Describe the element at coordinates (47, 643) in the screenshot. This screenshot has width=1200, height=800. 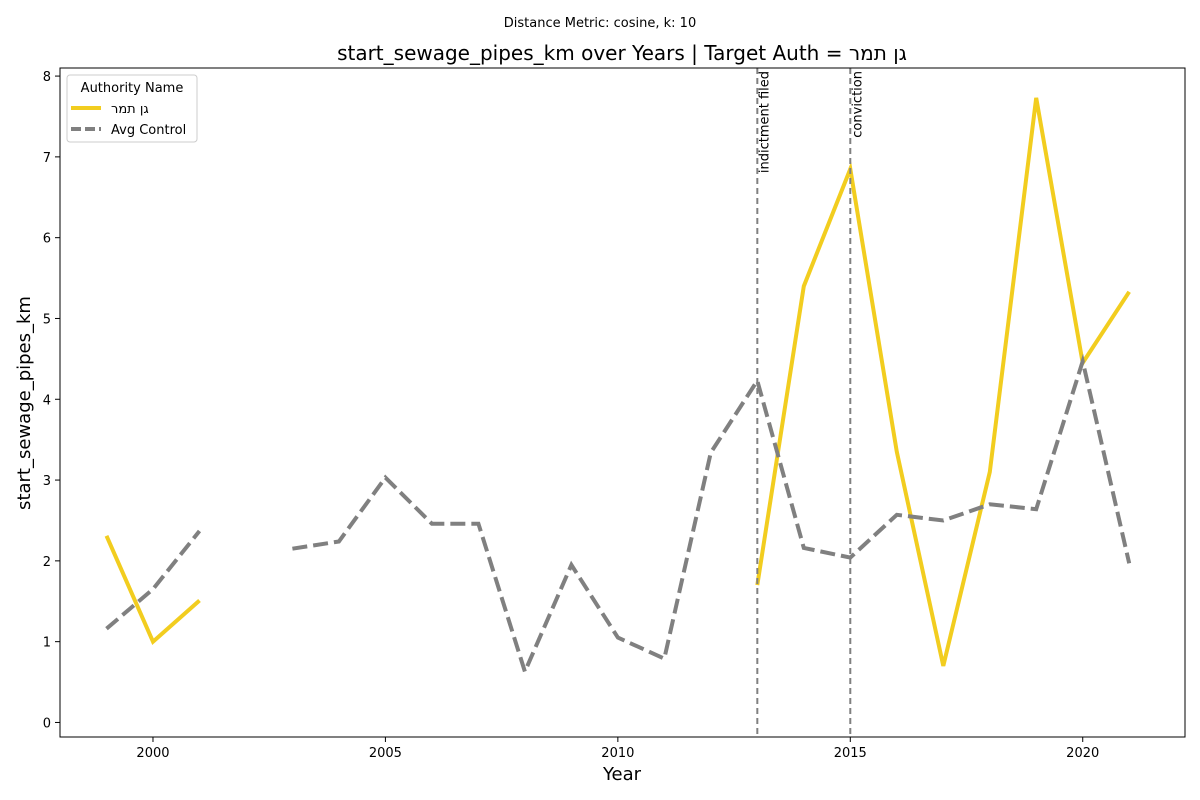
I see `y-tick-label: 1` at that location.